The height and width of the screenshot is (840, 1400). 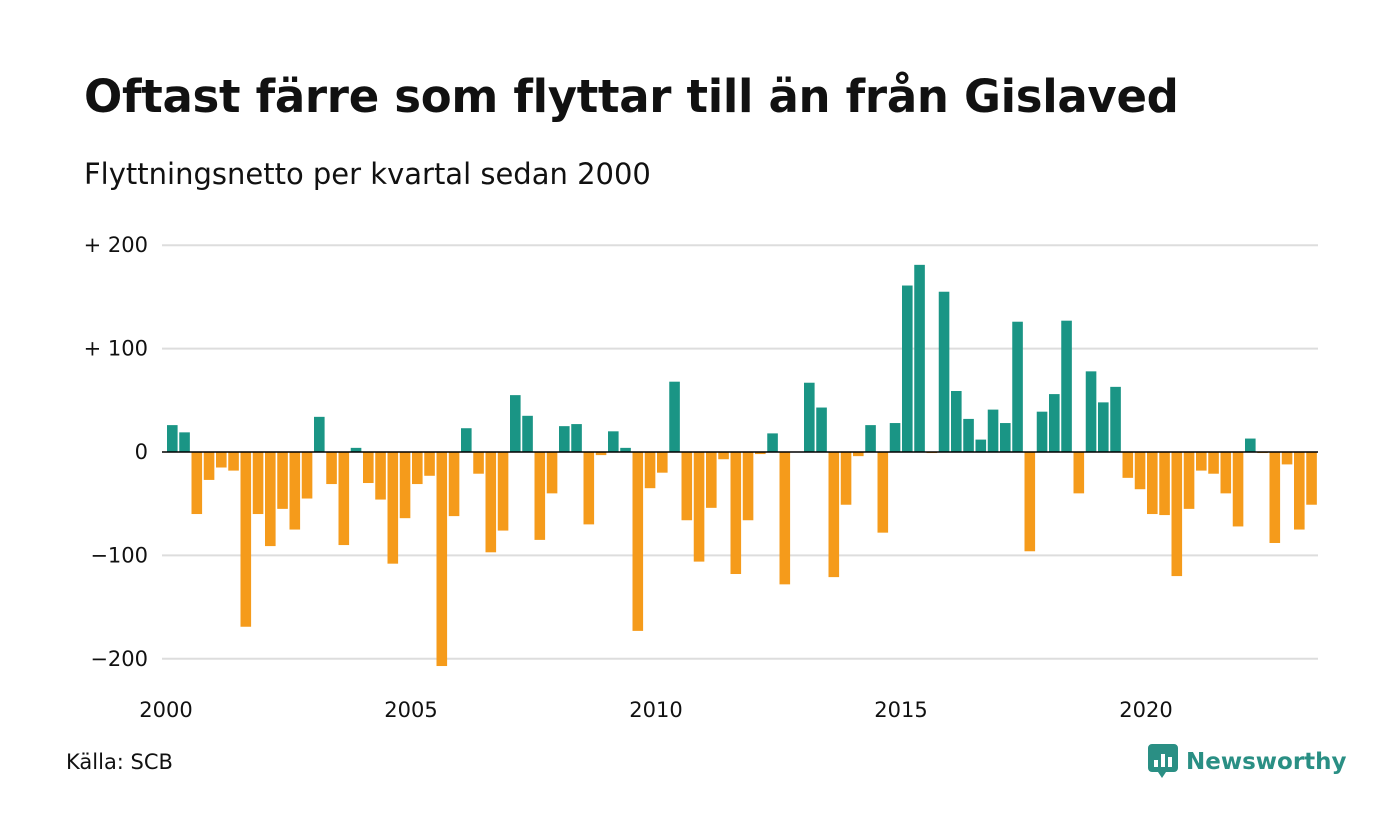 What do you see at coordinates (116, 245) in the screenshot?
I see `y-tick-label: + 200` at bounding box center [116, 245].